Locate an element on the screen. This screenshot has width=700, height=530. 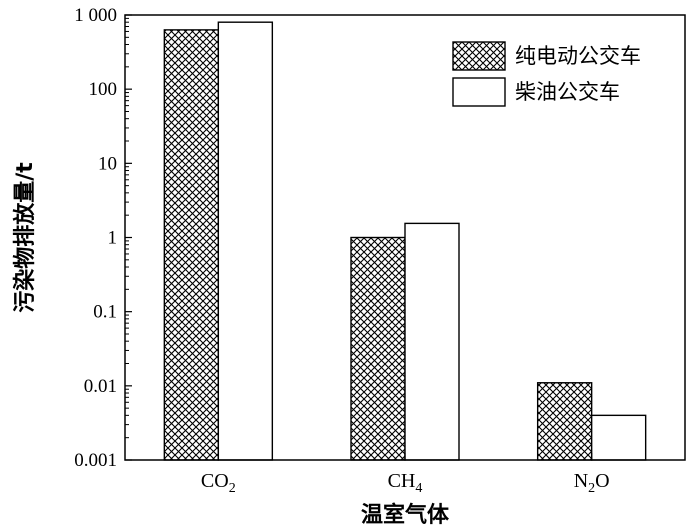
x-tick-label: CH4 is located at coordinates (405, 483).